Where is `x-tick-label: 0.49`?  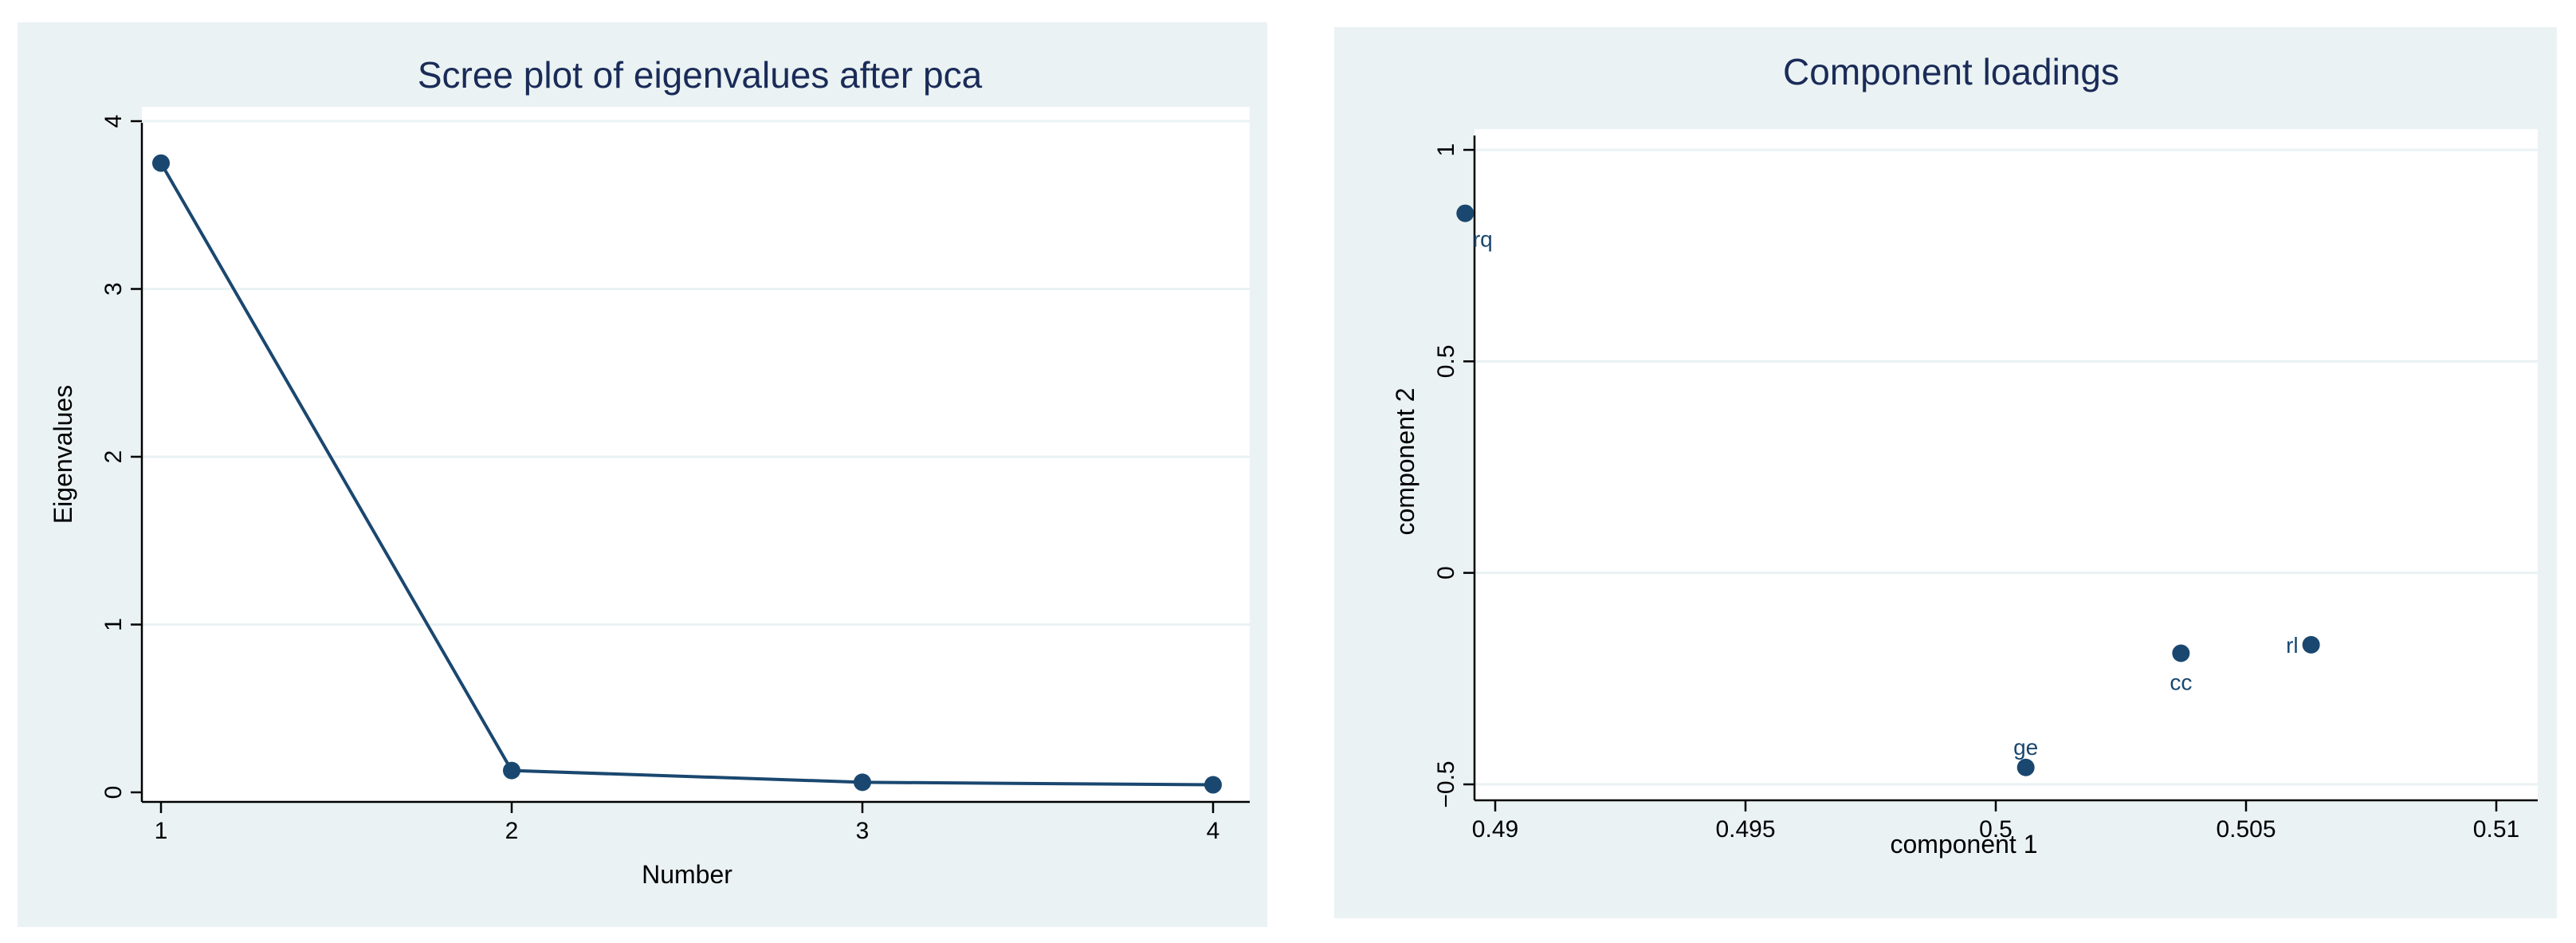
x-tick-label: 0.49 is located at coordinates (1495, 829).